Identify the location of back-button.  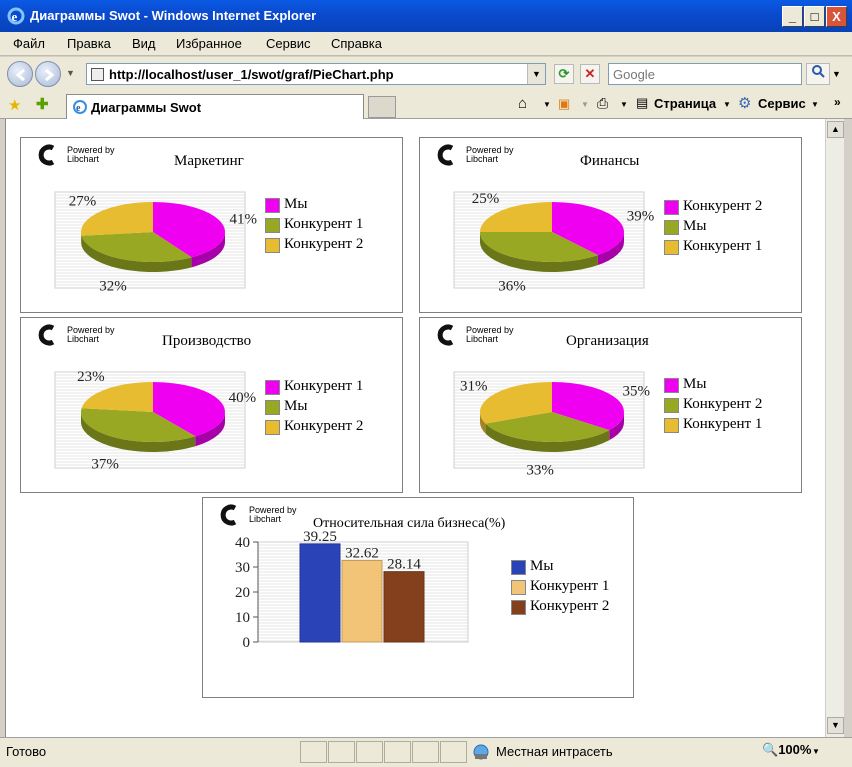
(20, 74).